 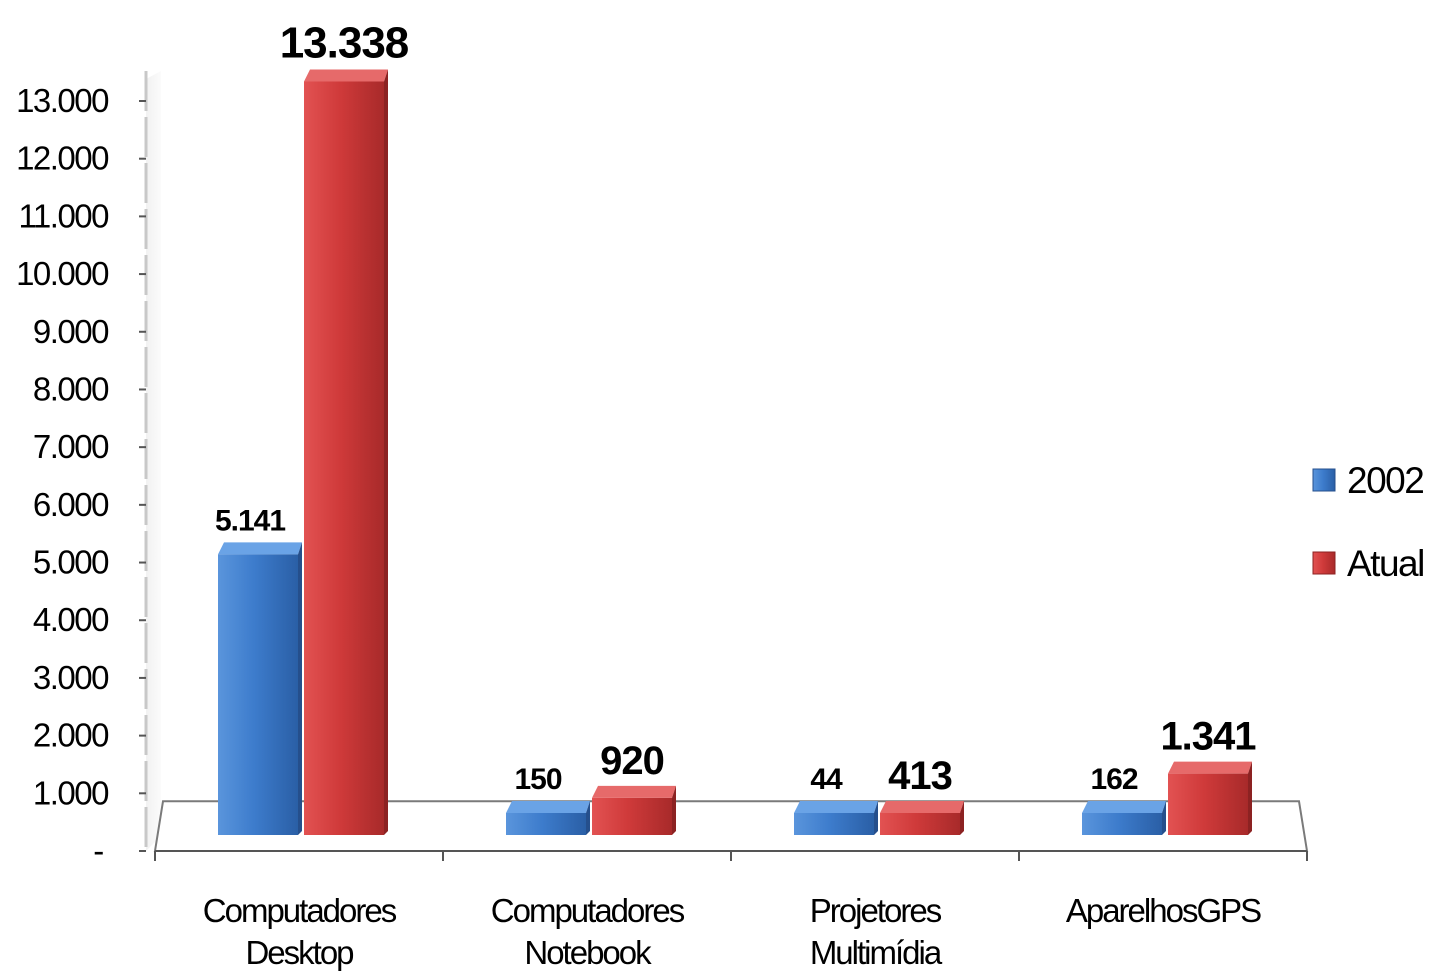 I want to click on y-tick-label: 10.000, so click(x=62, y=273).